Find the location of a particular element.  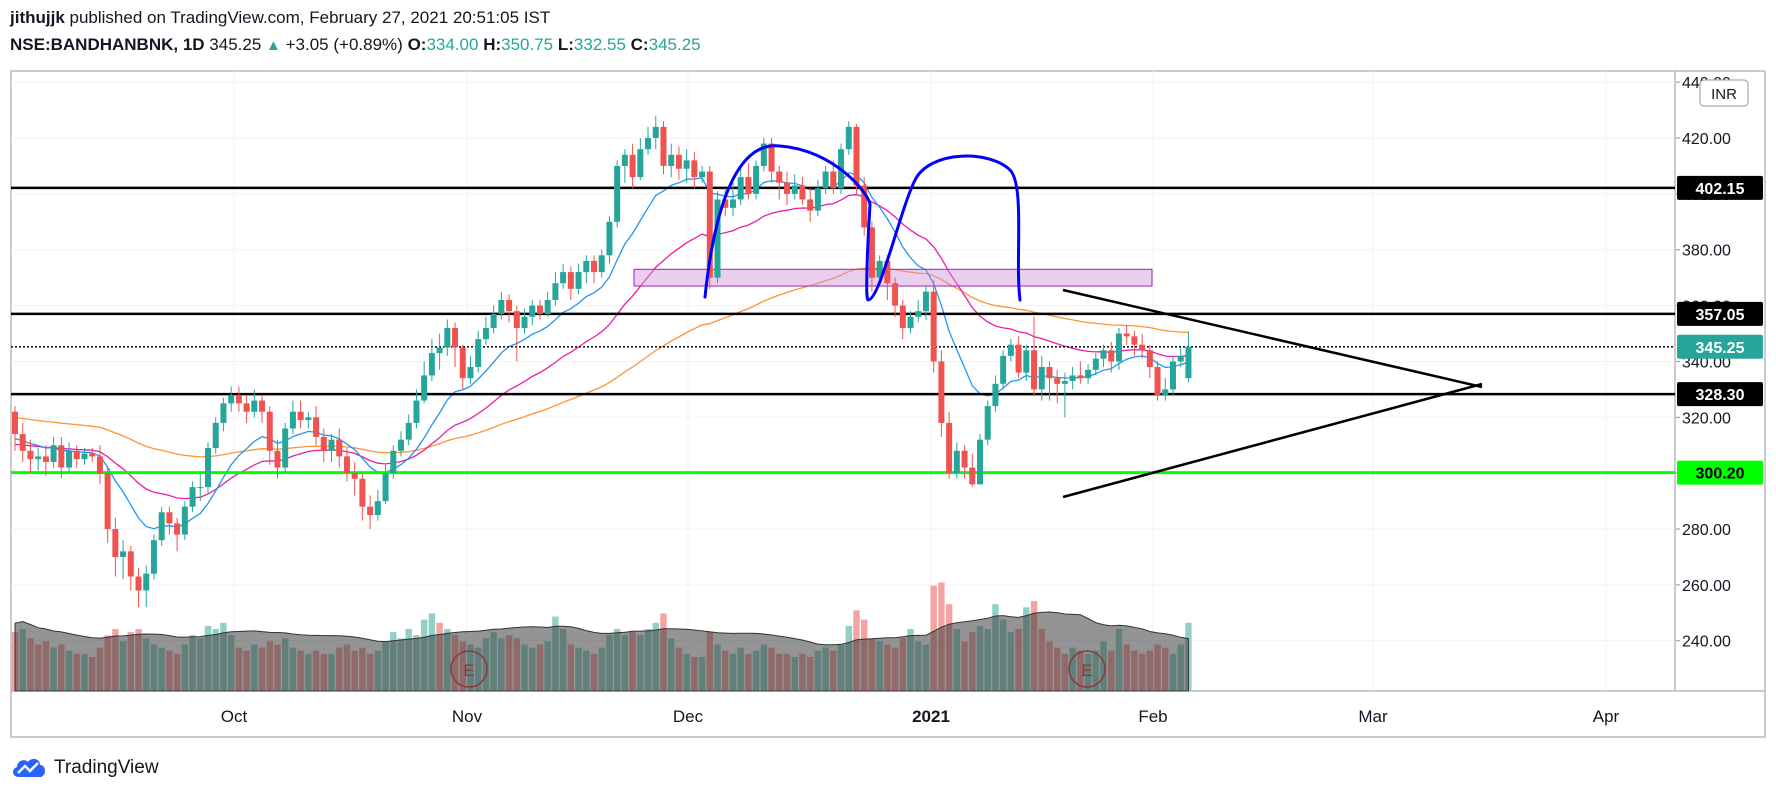

time-tick-label: Apr is located at coordinates (1606, 716).